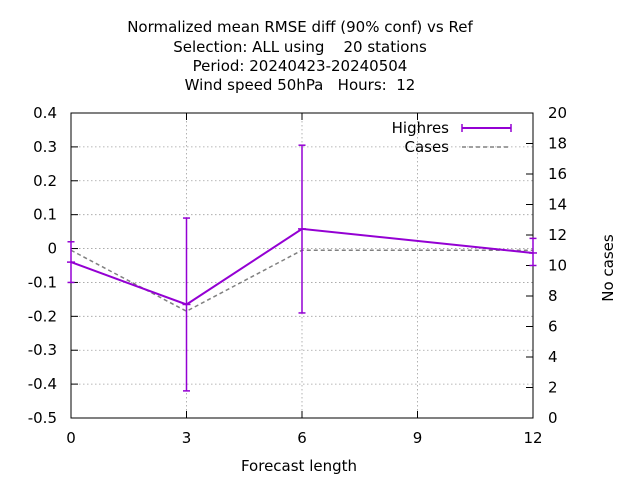  What do you see at coordinates (553, 388) in the screenshot?
I see `y2-tick-label: 2` at bounding box center [553, 388].